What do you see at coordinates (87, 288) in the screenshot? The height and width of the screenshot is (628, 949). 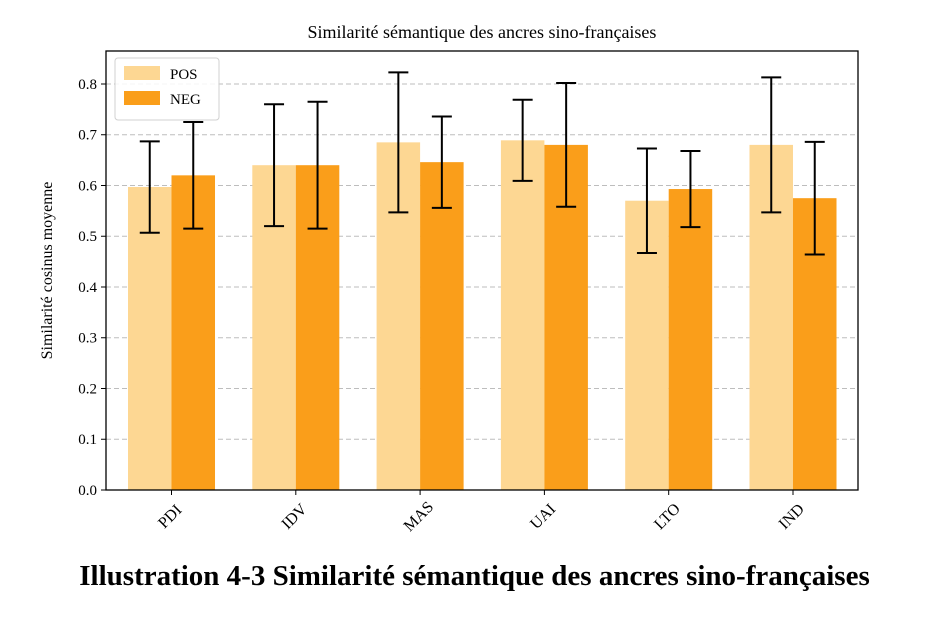 I see `y-tick-label: 0.4` at bounding box center [87, 288].